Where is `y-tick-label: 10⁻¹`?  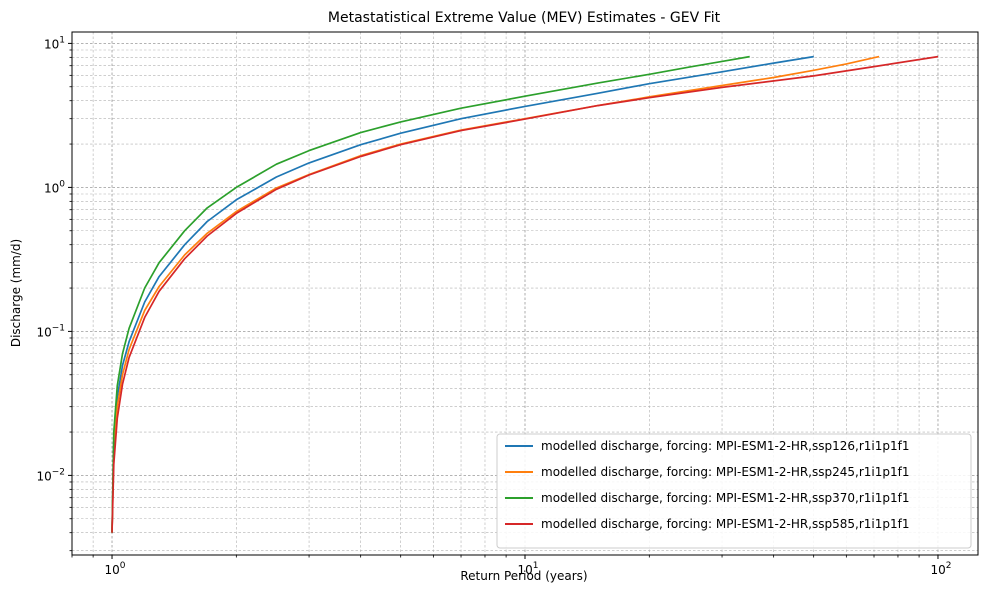
y-tick-label: 10⁻¹ is located at coordinates (50, 331).